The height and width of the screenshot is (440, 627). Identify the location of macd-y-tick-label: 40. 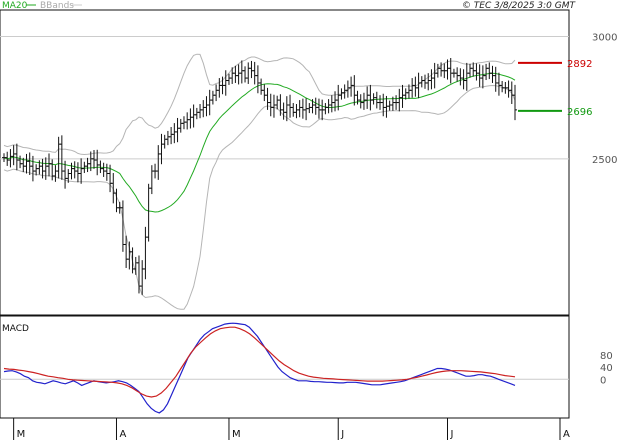
(606, 368).